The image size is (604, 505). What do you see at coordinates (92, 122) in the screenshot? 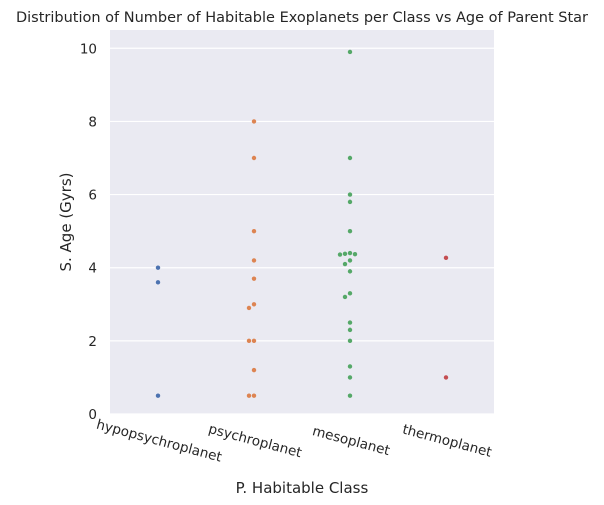
I see `y-tick-label: 8` at bounding box center [92, 122].